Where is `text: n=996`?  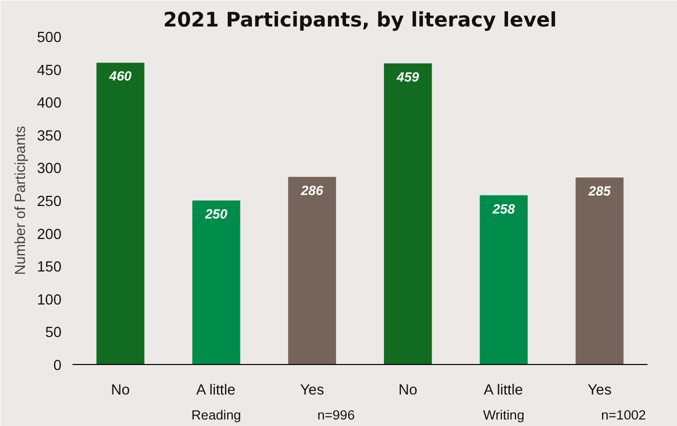 text: n=996 is located at coordinates (336, 415).